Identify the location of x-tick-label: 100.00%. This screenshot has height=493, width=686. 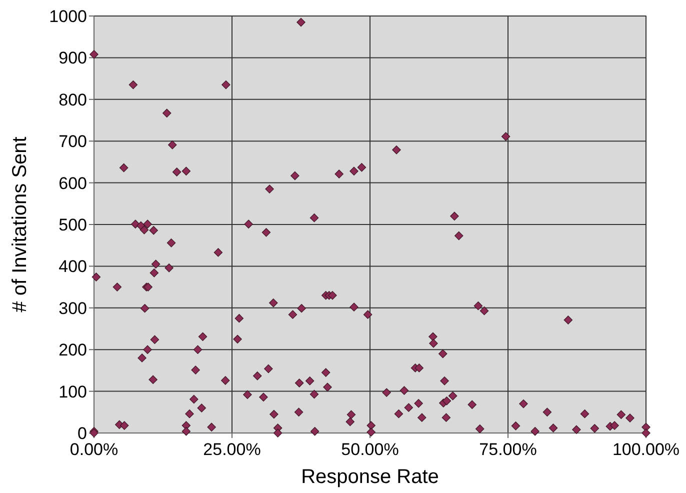
(646, 449).